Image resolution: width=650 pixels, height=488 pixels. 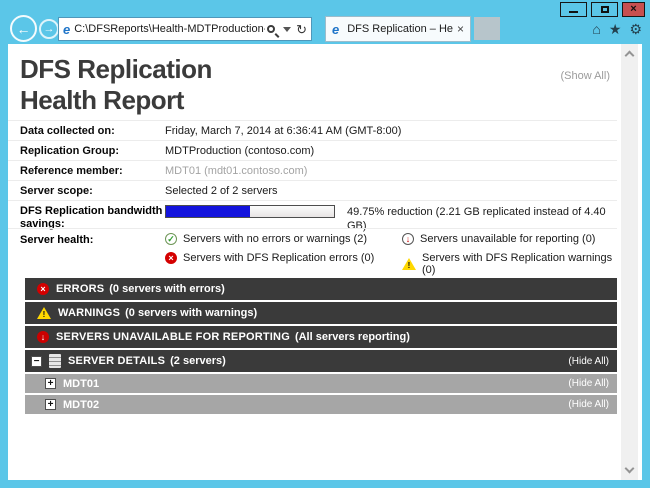 I want to click on collapse-minus-icon: −, so click(x=36, y=361).